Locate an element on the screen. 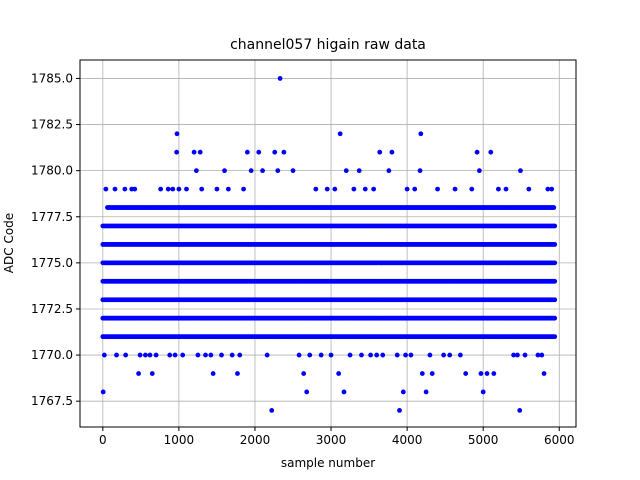 The width and height of the screenshot is (640, 480). x-tick-label: 4000 is located at coordinates (407, 440).